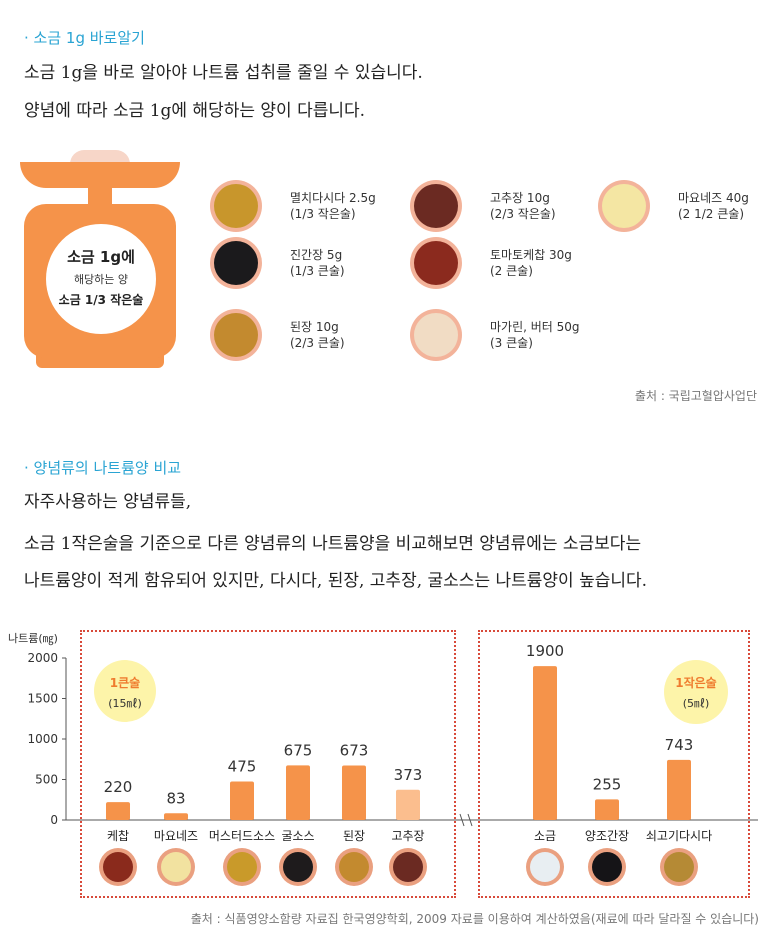  What do you see at coordinates (511, 271) in the screenshot?
I see `condiment-amount: (2 큰술)` at bounding box center [511, 271].